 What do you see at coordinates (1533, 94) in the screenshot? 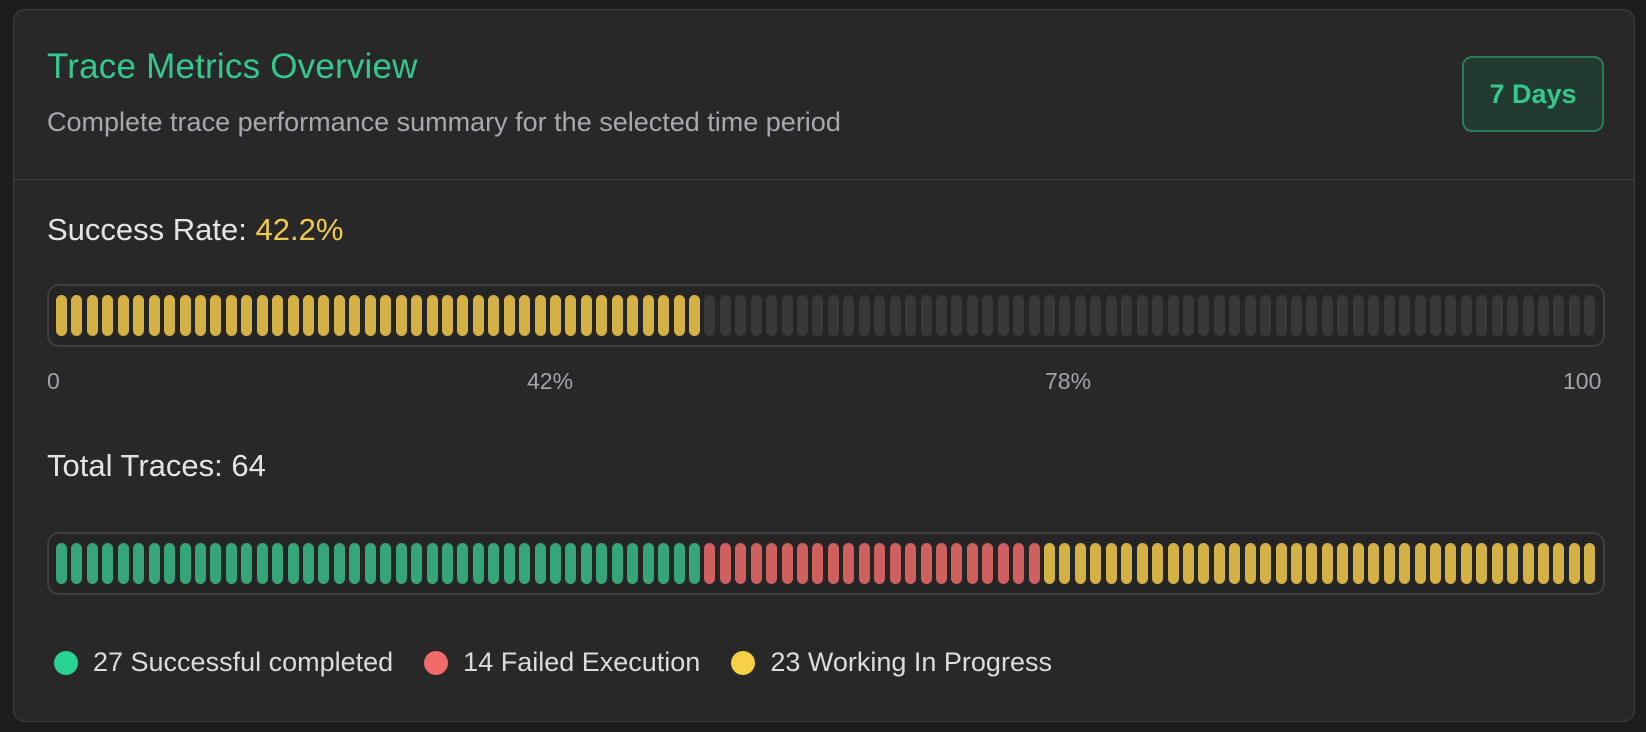
I see `time-period-button: 7 Days` at bounding box center [1533, 94].